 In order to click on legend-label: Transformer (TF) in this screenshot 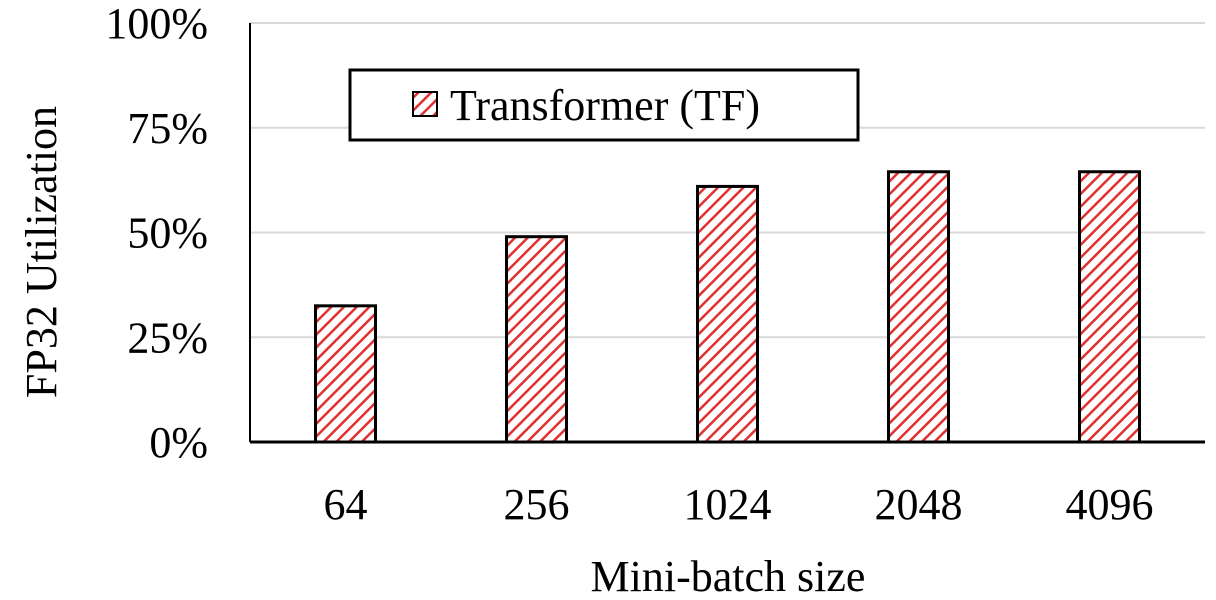, I will do `click(605, 105)`.